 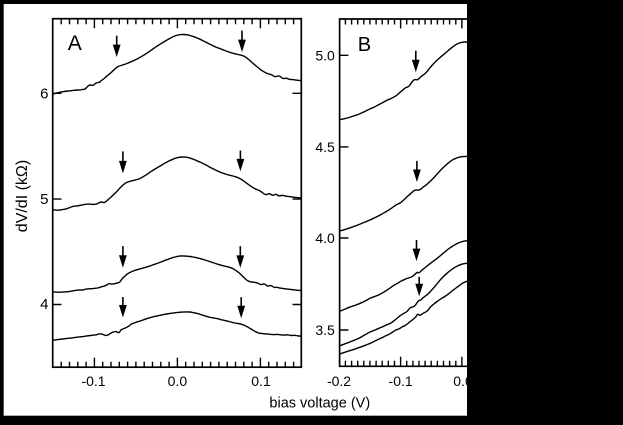 I want to click on svg-text: 4.0, so click(x=325, y=238).